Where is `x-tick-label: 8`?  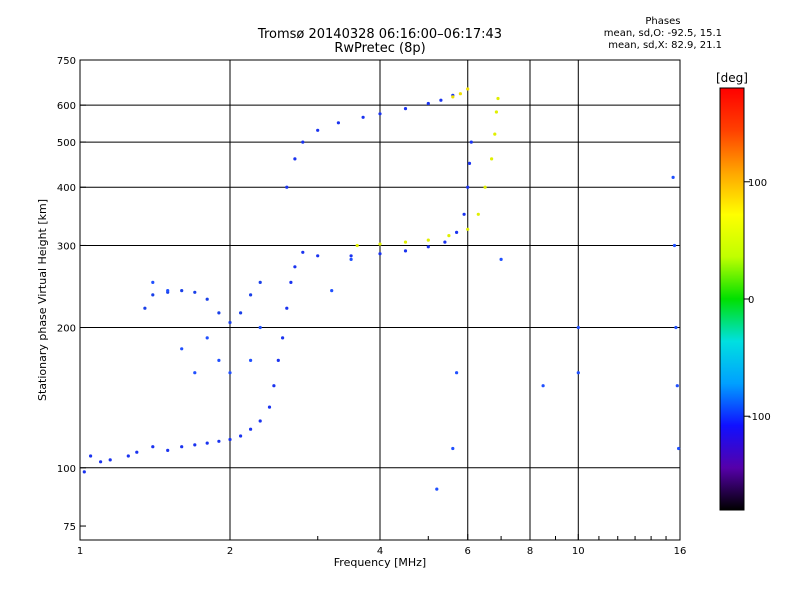
x-tick-label: 8 is located at coordinates (530, 551).